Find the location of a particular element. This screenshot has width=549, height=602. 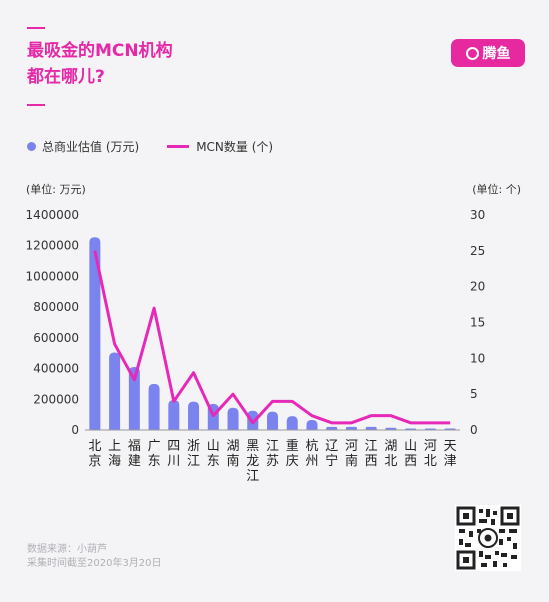

x-tick-label: 天津 is located at coordinates (450, 454).